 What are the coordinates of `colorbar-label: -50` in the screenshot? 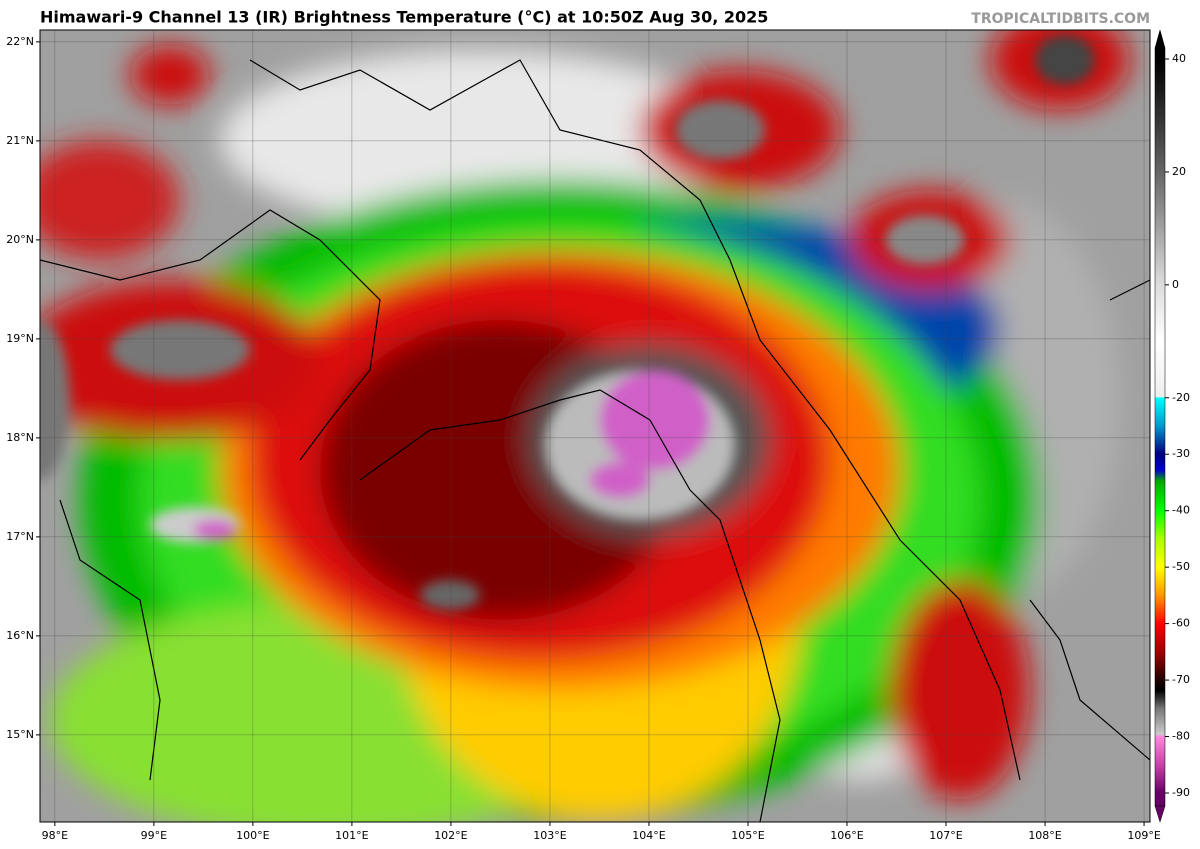 It's located at (1181, 566).